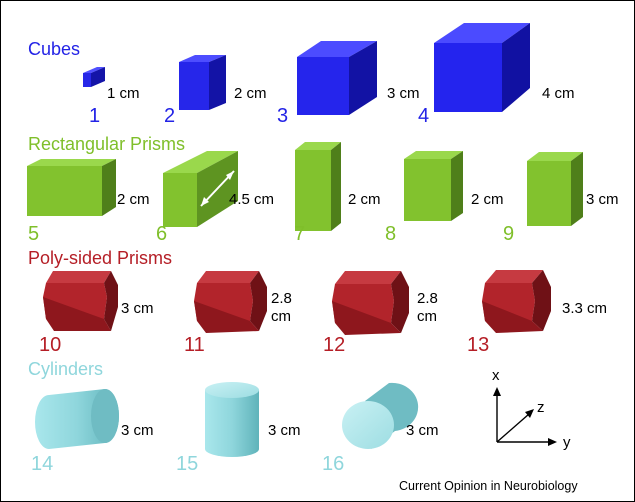 This screenshot has width=635, height=502. What do you see at coordinates (487, 199) in the screenshot?
I see `prism-8-size: 2 cm` at bounding box center [487, 199].